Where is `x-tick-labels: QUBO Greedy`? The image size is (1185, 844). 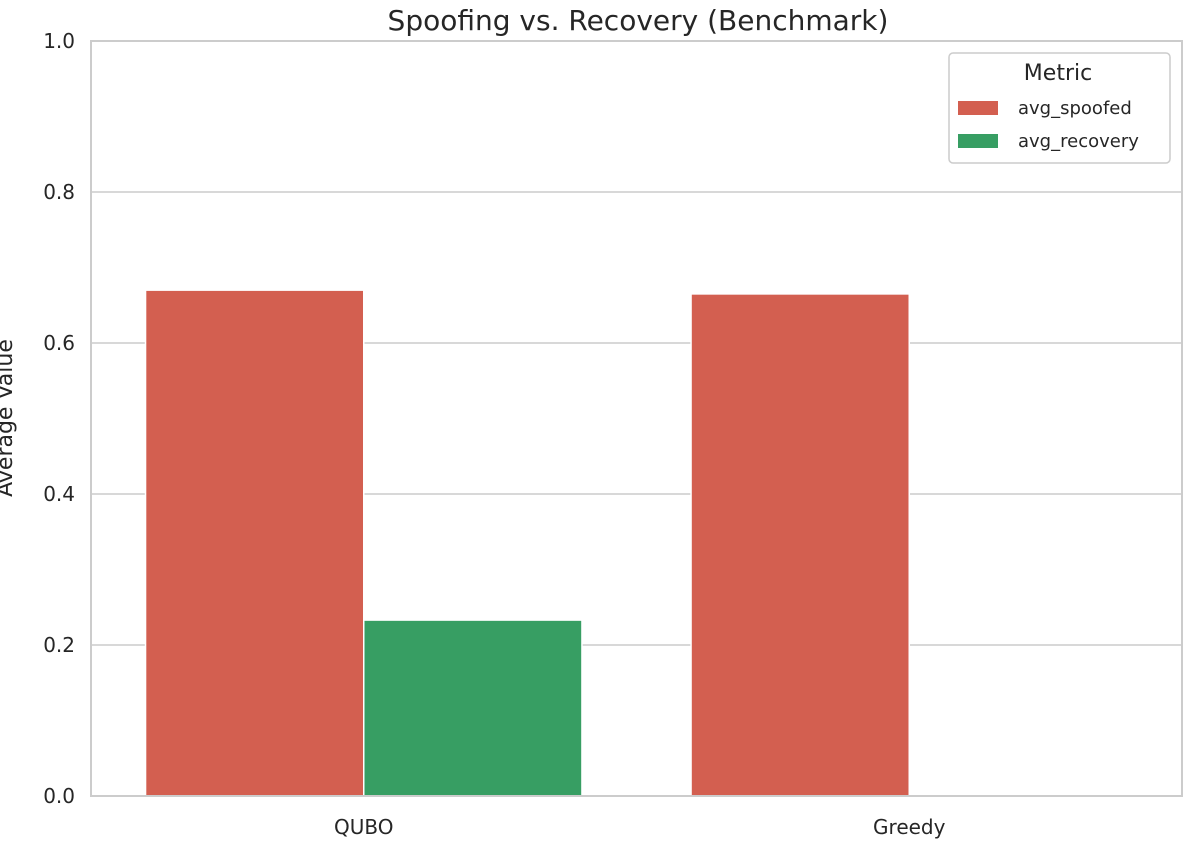
x-tick-labels: QUBO Greedy is located at coordinates (640, 827).